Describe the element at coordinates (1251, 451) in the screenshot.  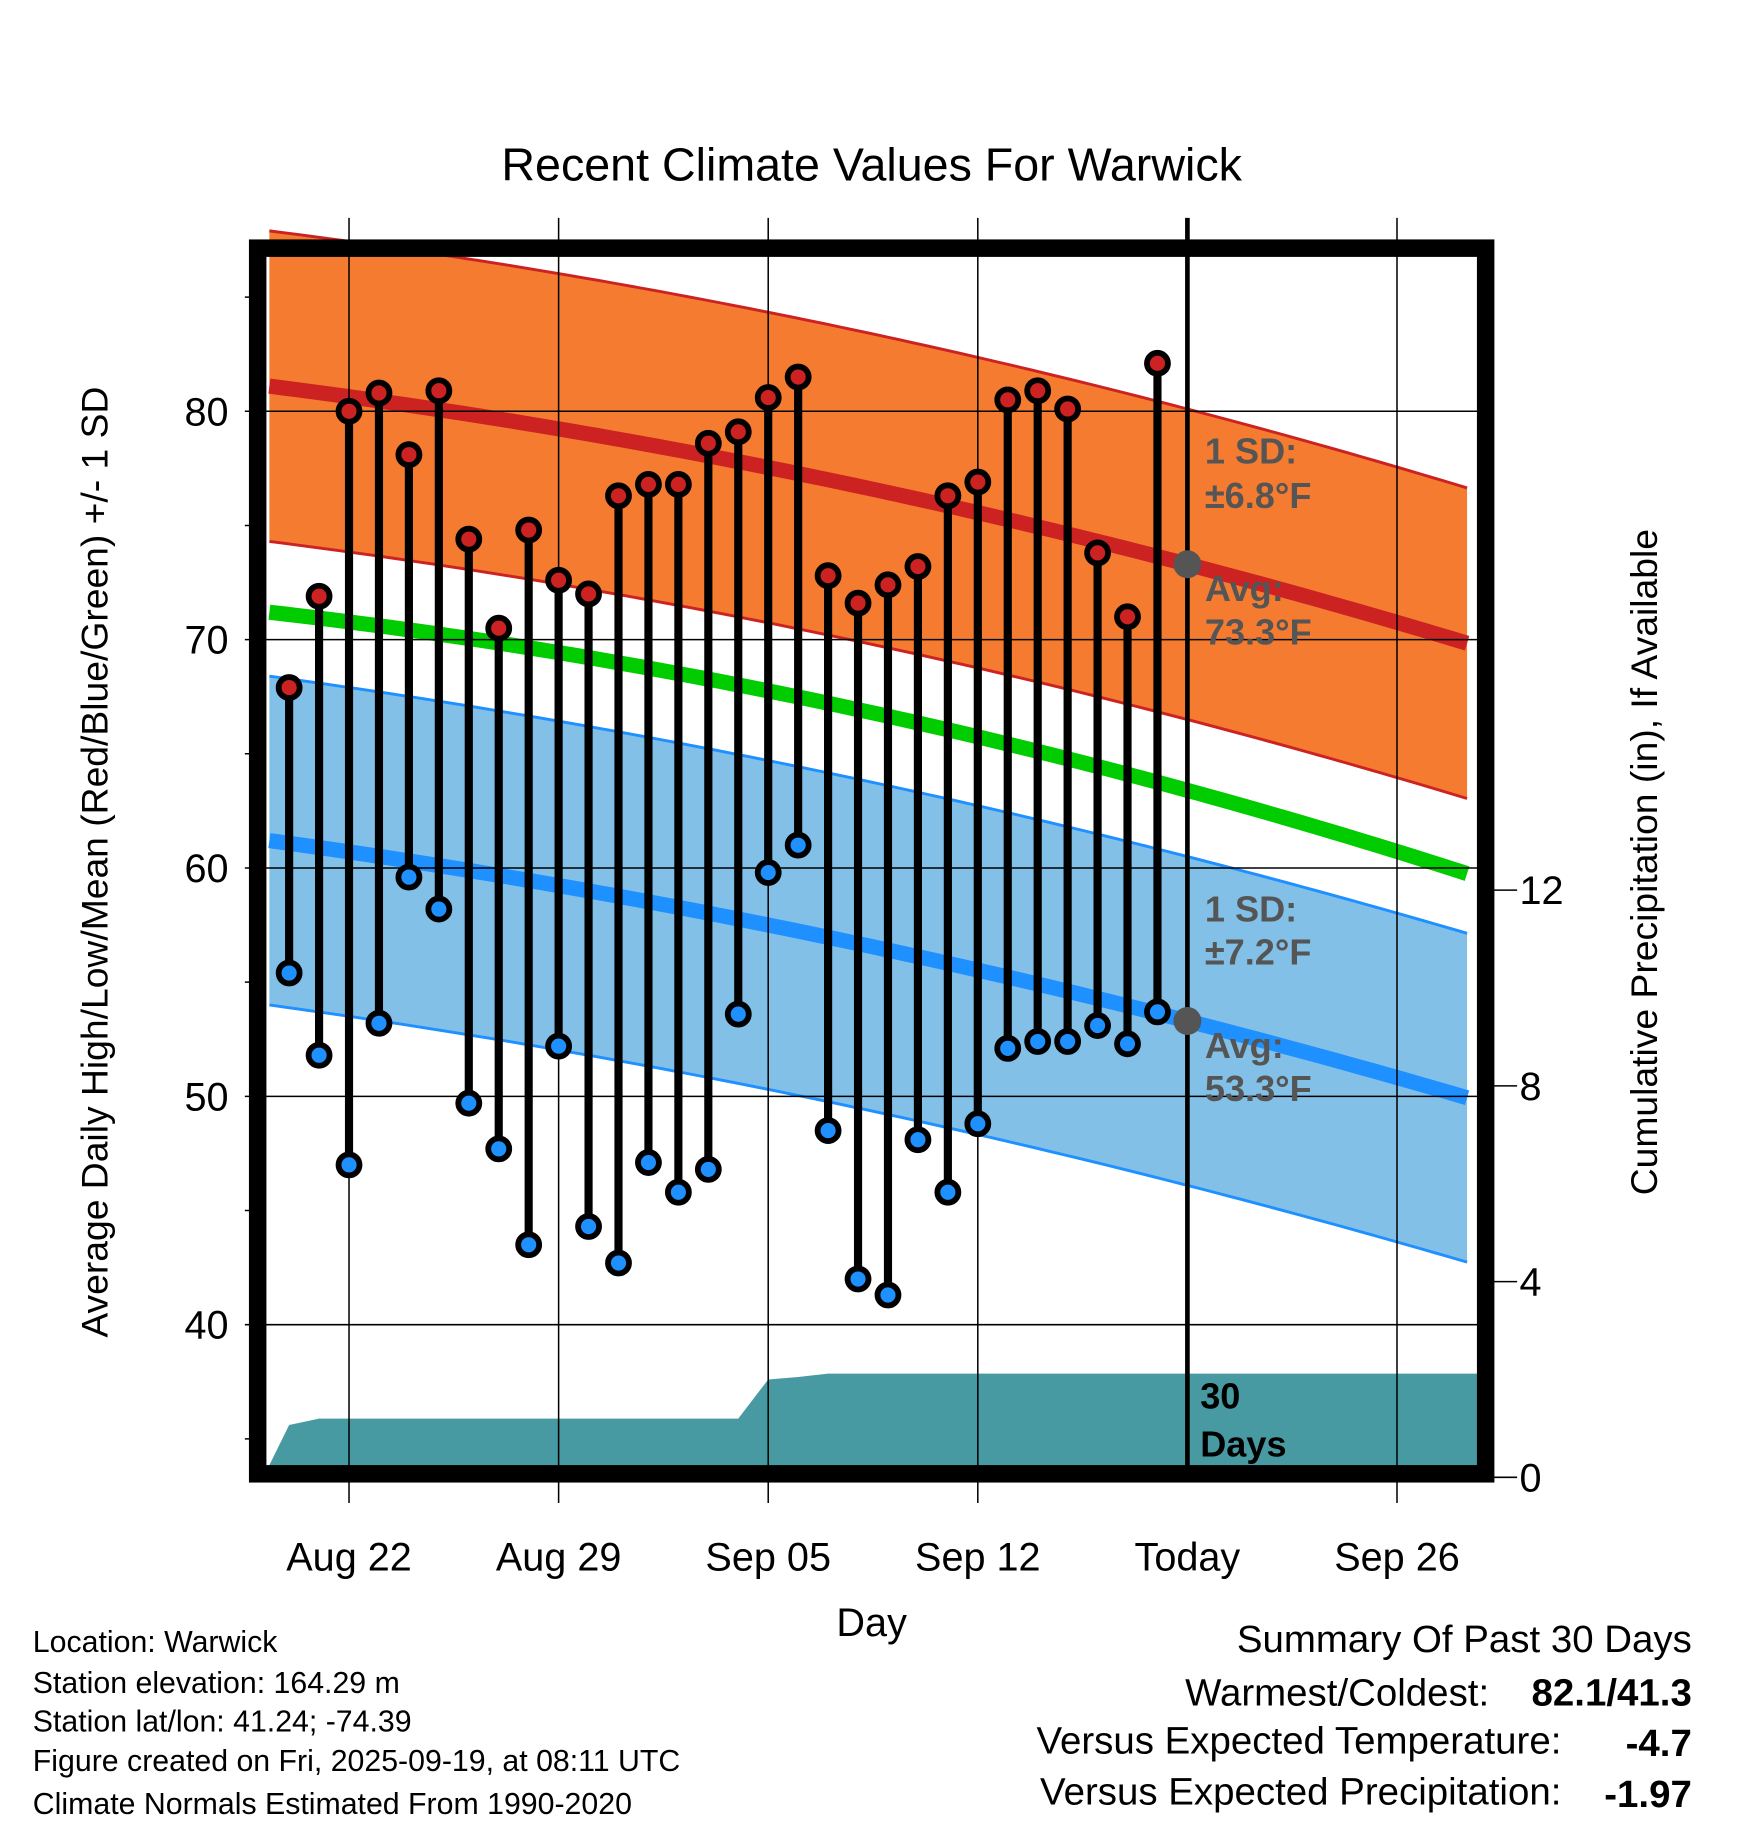
I see `annotation-high-sd-line1: 1 SD:` at that location.